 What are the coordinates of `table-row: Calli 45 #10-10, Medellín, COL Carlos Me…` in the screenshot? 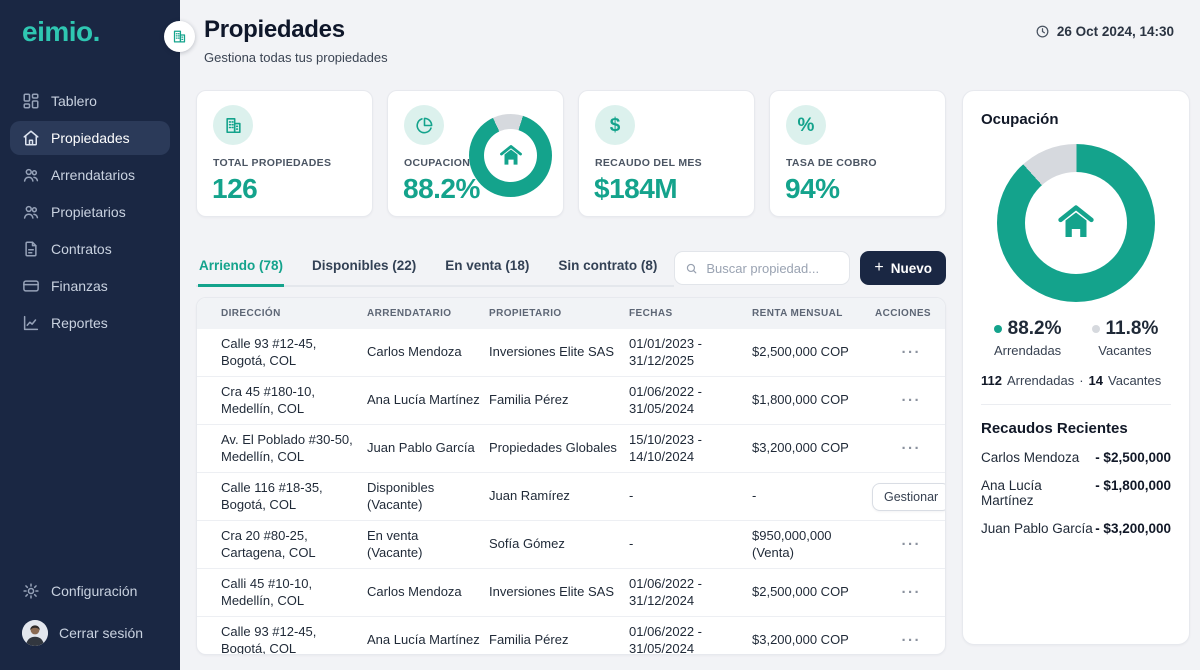 It's located at (571, 593).